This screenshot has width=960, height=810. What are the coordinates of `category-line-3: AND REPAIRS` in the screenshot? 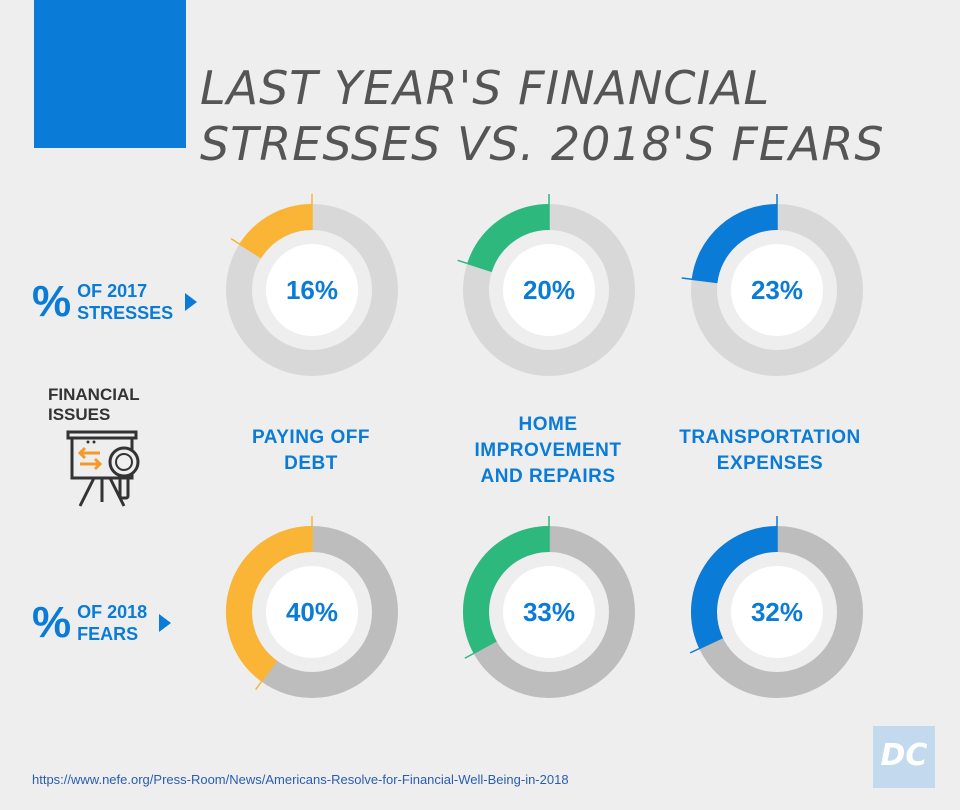 It's located at (548, 476).